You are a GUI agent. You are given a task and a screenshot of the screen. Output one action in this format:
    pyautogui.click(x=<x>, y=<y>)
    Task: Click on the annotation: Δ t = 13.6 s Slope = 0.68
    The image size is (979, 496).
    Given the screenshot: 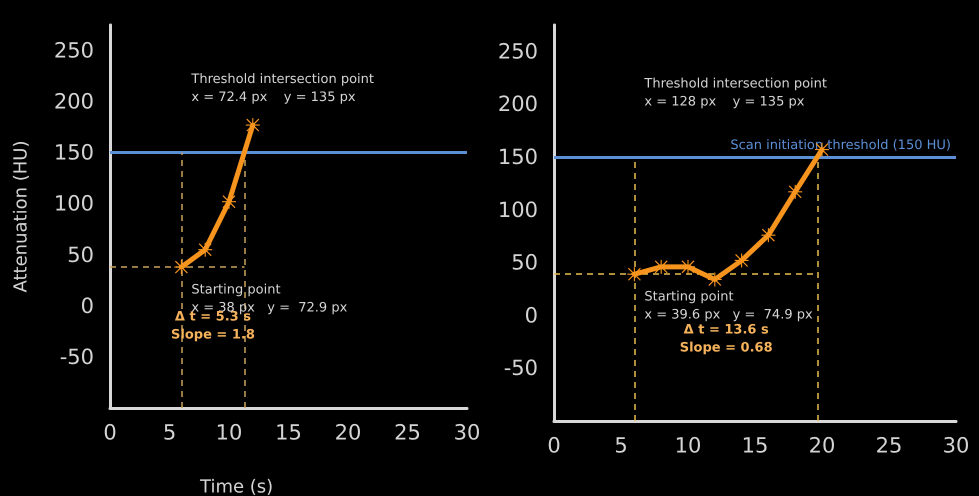 What is the action you would take?
    pyautogui.click(x=726, y=339)
    